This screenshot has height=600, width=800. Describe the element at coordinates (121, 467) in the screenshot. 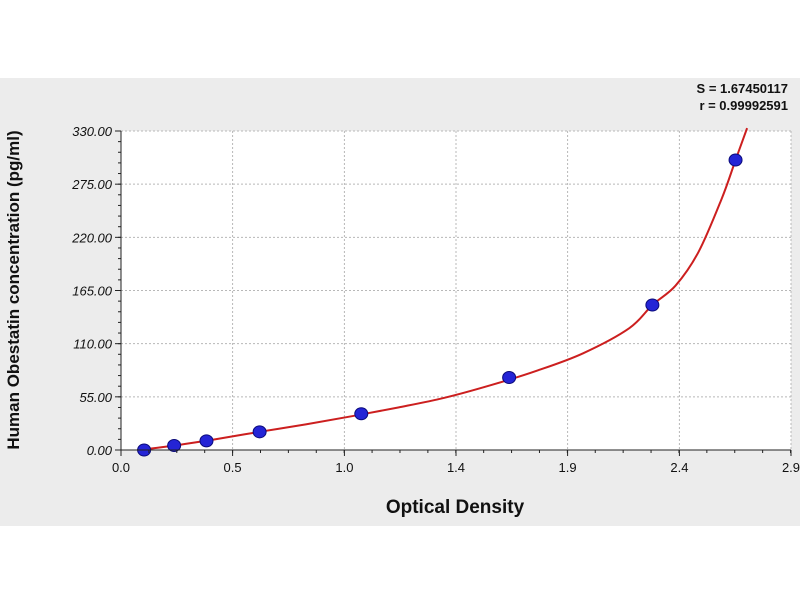

I see `x-tick-label: 0.0` at that location.